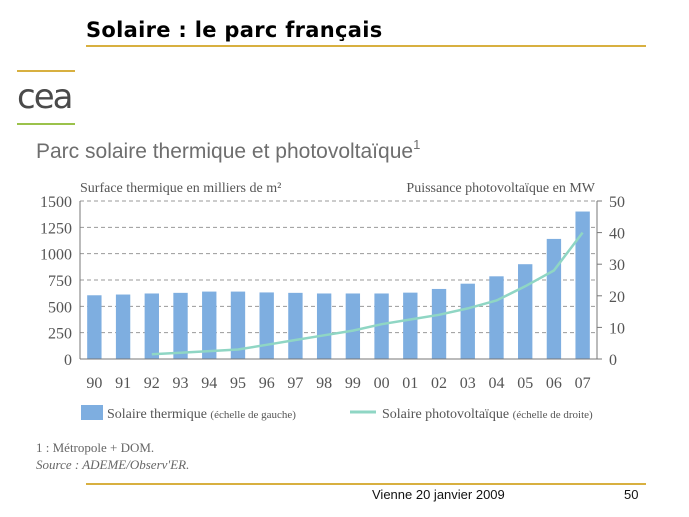  What do you see at coordinates (113, 464) in the screenshot?
I see `footnote-source: Source : ADEME/Observ'ER.` at bounding box center [113, 464].